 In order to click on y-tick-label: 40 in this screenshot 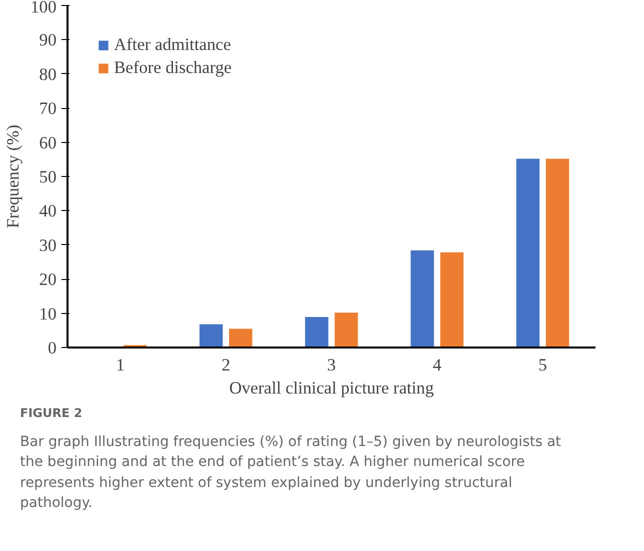, I will do `click(47, 211)`.